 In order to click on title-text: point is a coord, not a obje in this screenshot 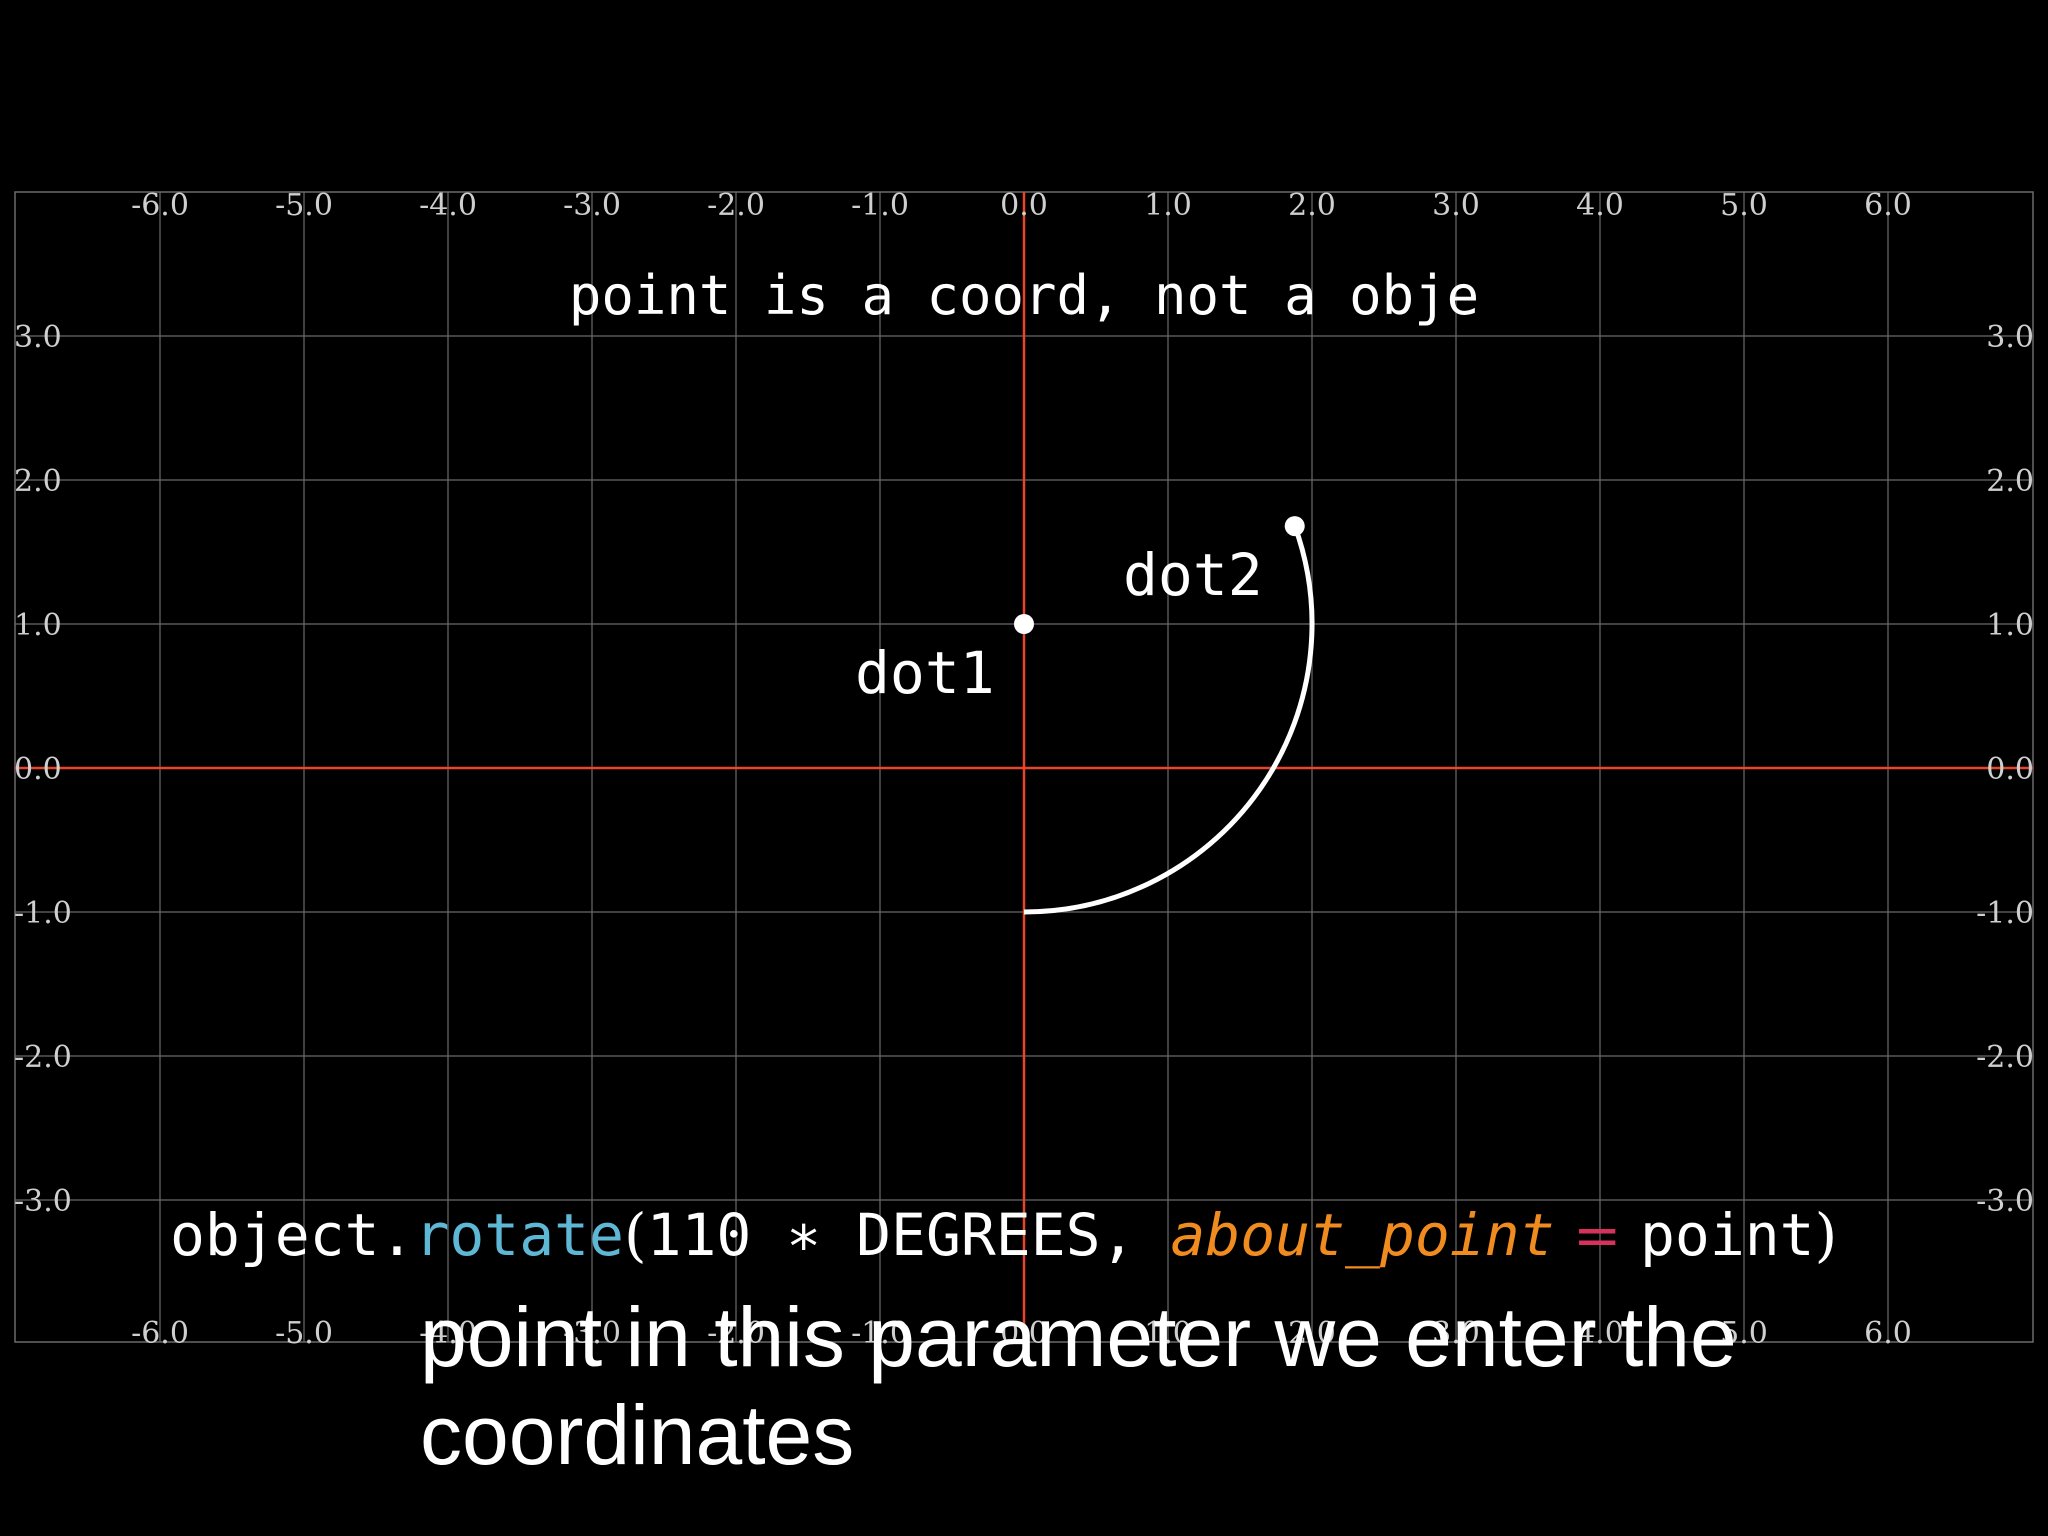, I will do `click(1024, 295)`.